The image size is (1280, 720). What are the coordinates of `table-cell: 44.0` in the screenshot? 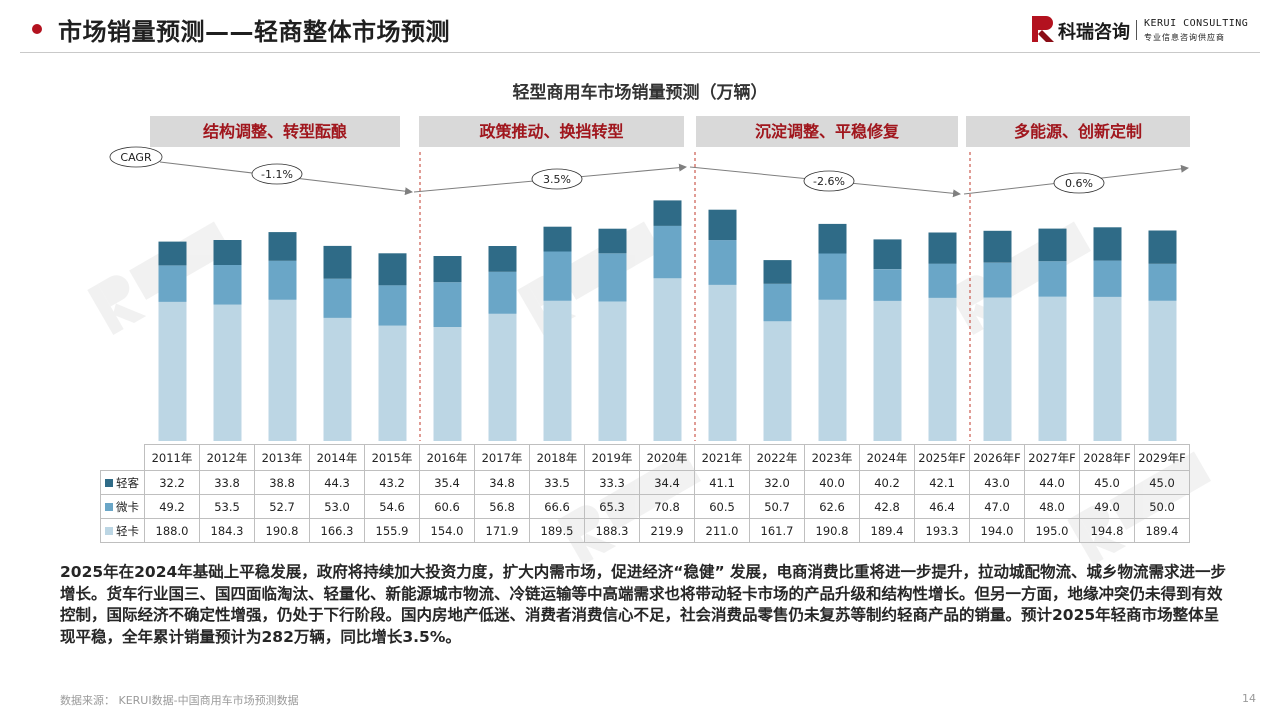 It's located at (1052, 482).